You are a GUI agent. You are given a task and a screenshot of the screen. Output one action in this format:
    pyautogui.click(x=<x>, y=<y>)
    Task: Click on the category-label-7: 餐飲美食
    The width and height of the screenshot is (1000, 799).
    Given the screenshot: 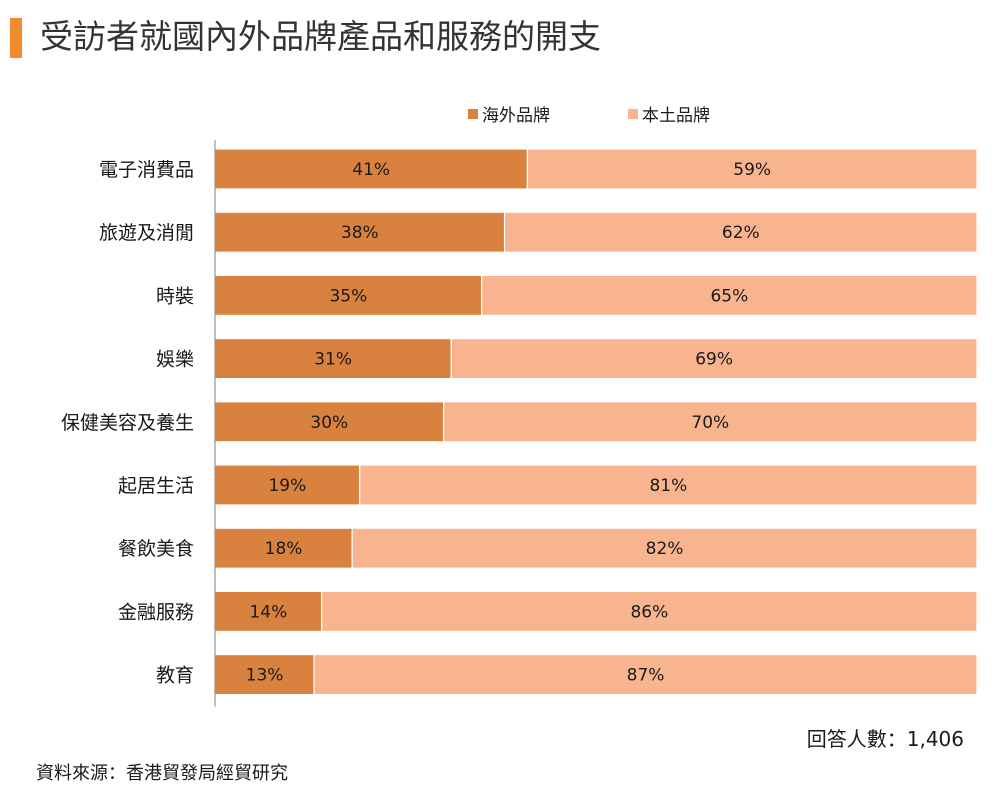 What is the action you would take?
    pyautogui.click(x=156, y=549)
    